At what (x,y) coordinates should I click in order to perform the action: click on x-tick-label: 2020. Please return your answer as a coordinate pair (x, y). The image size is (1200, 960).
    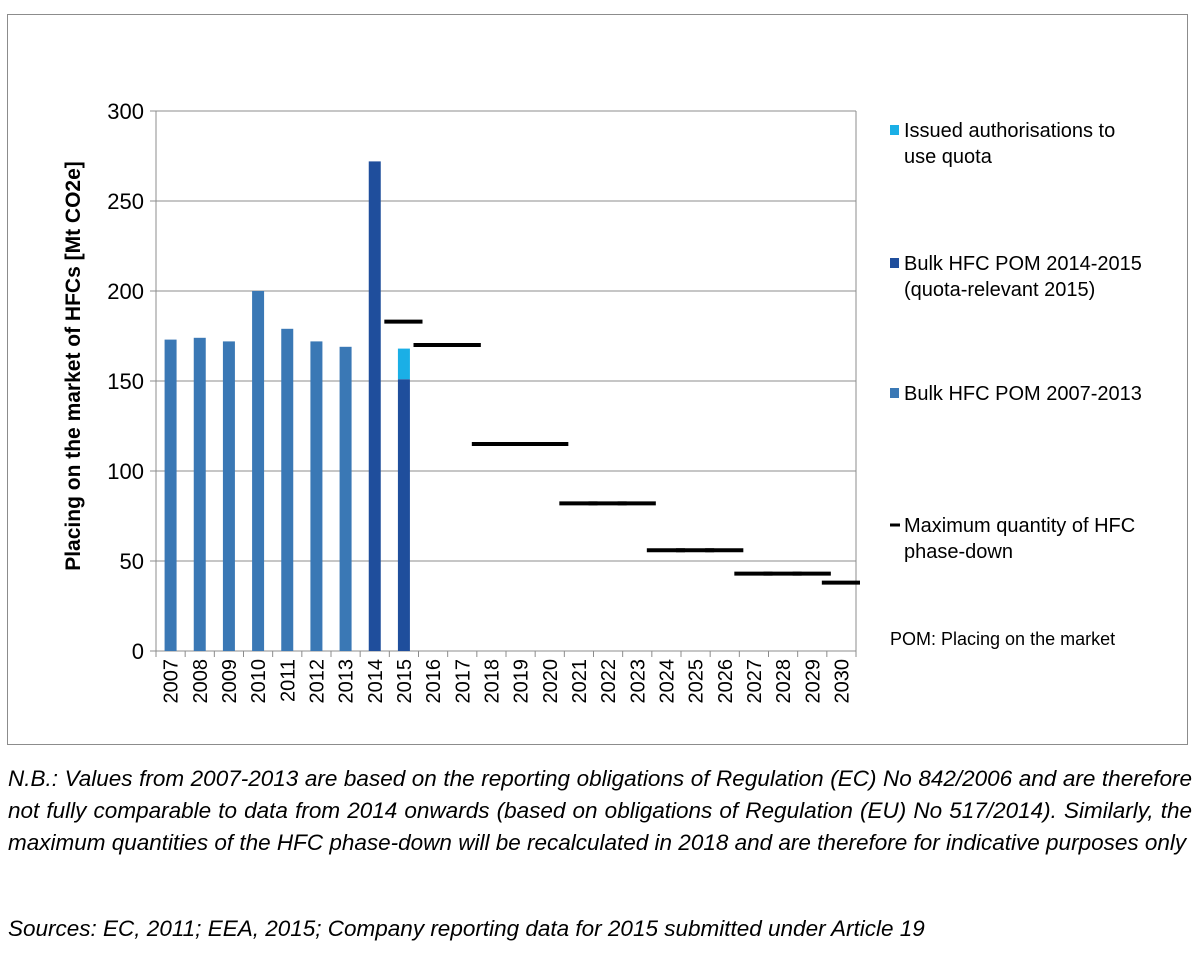
    Looking at the image, I should click on (551, 681).